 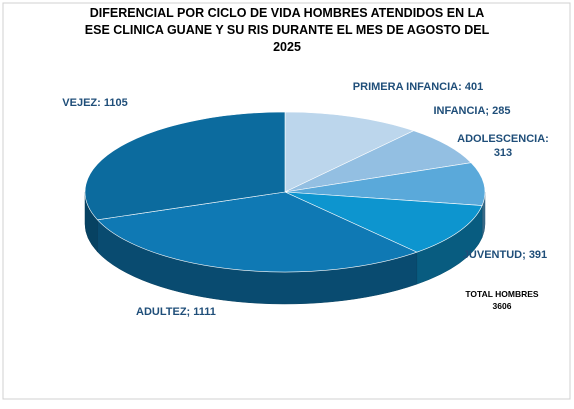 I want to click on data-label: VEJEZ: 1105, so click(x=94, y=103).